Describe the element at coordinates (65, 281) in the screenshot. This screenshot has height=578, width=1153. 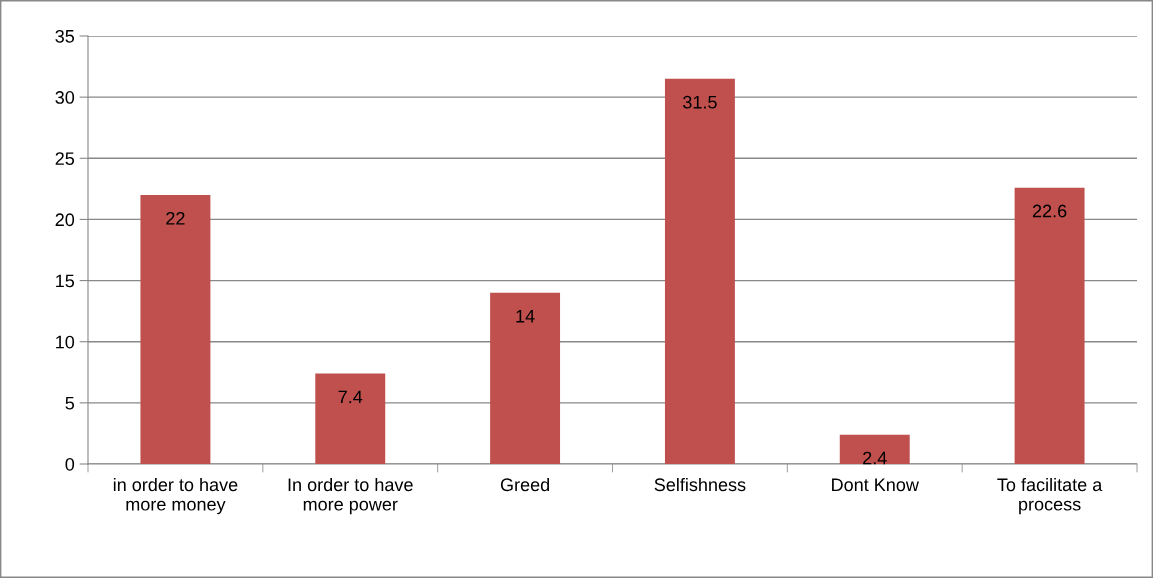
I see `y-tick-label: 15` at that location.